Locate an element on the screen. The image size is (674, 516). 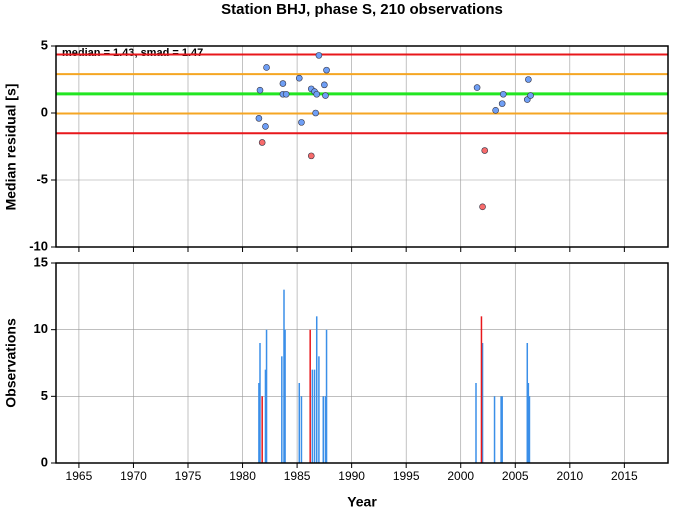
y-tick-label: -10 is located at coordinates (38, 245).